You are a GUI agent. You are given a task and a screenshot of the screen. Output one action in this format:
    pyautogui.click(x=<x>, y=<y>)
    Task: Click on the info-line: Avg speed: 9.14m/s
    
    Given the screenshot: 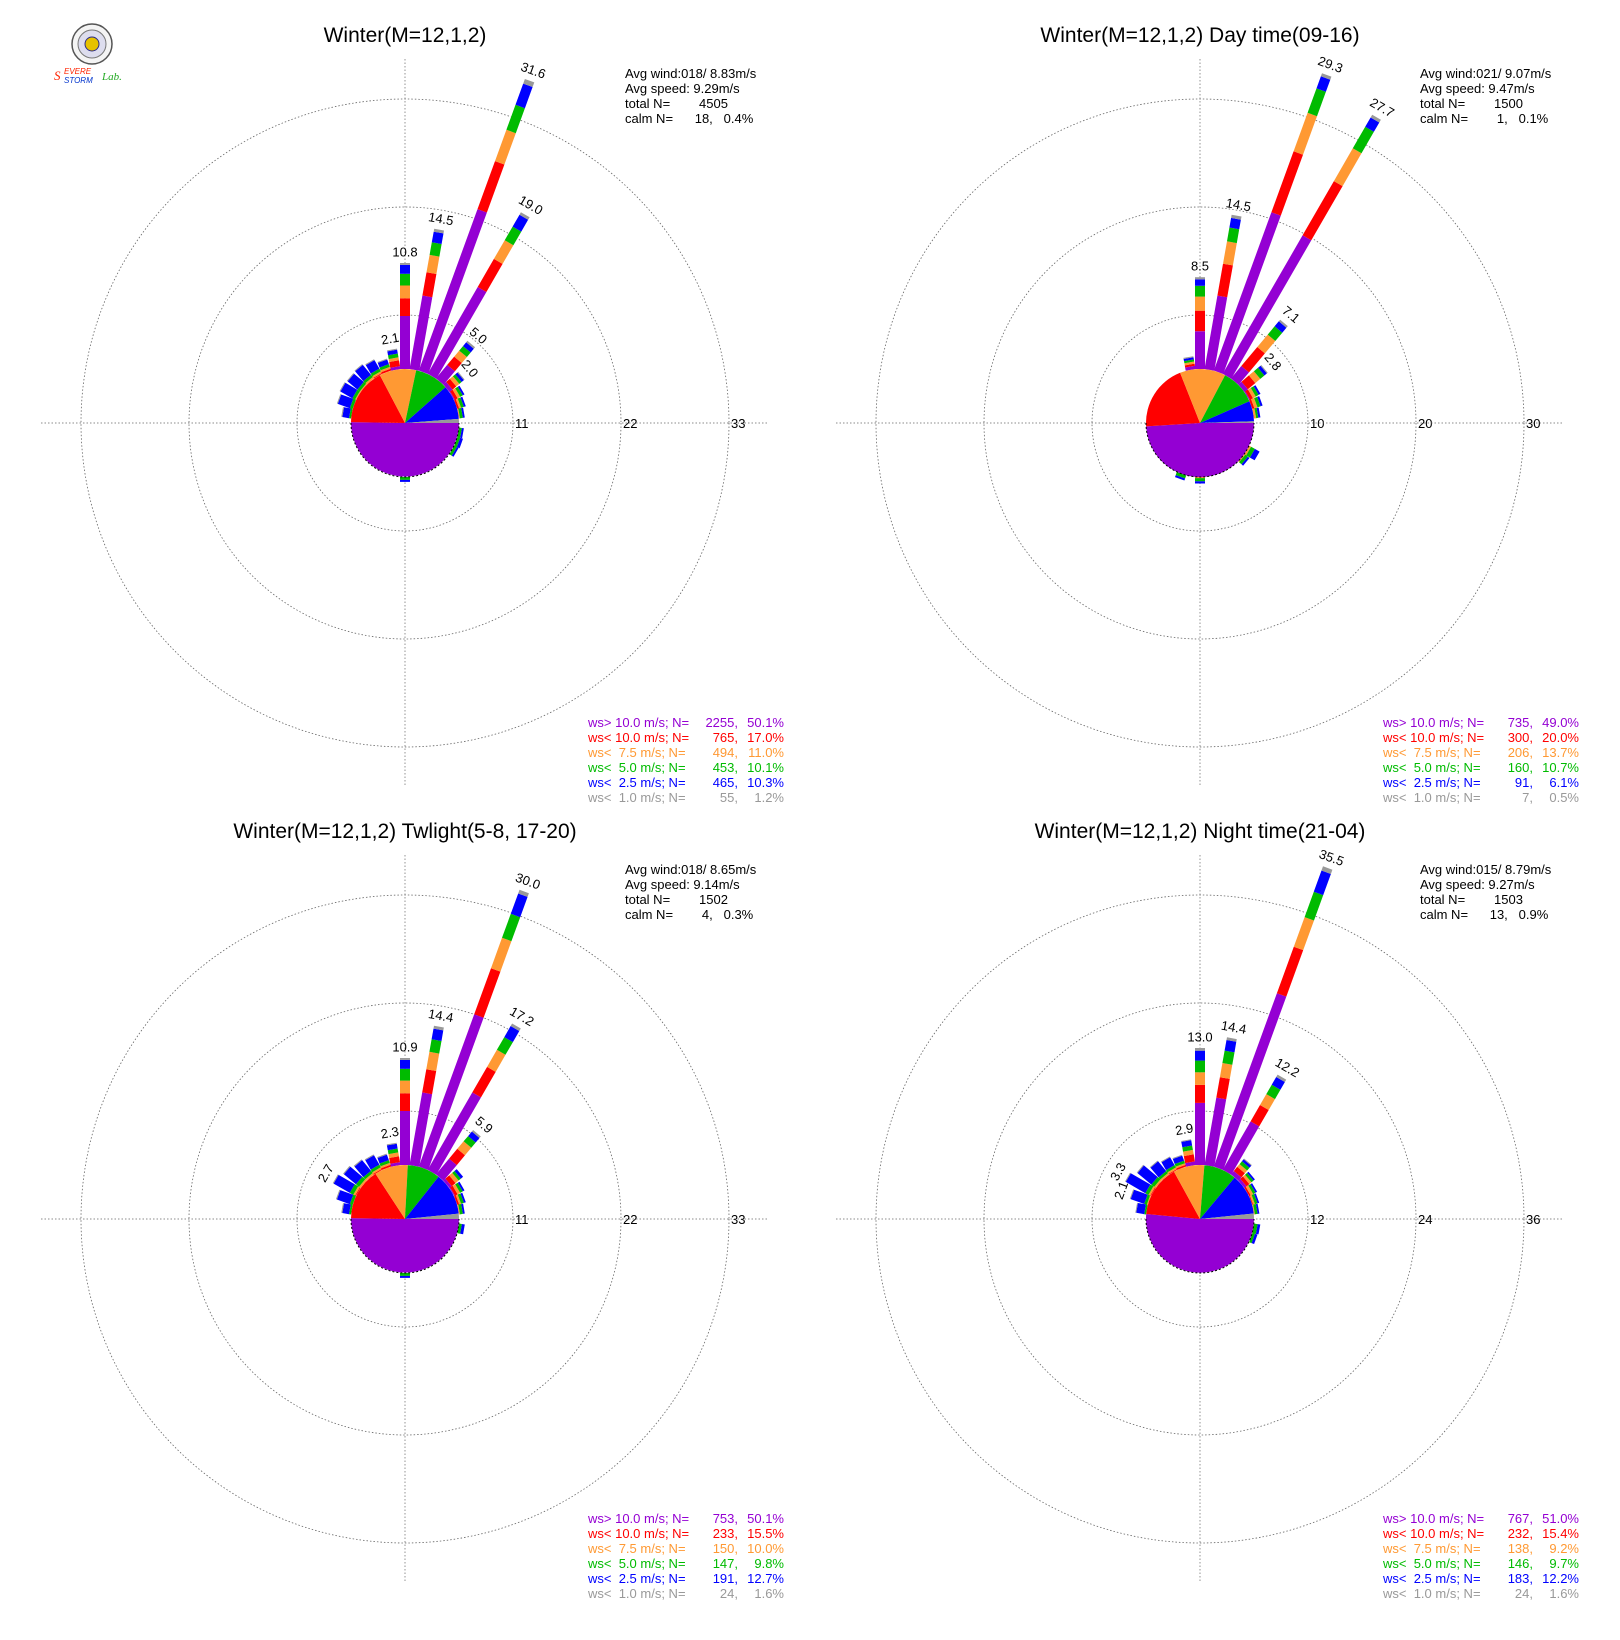 What is the action you would take?
    pyautogui.click(x=682, y=884)
    